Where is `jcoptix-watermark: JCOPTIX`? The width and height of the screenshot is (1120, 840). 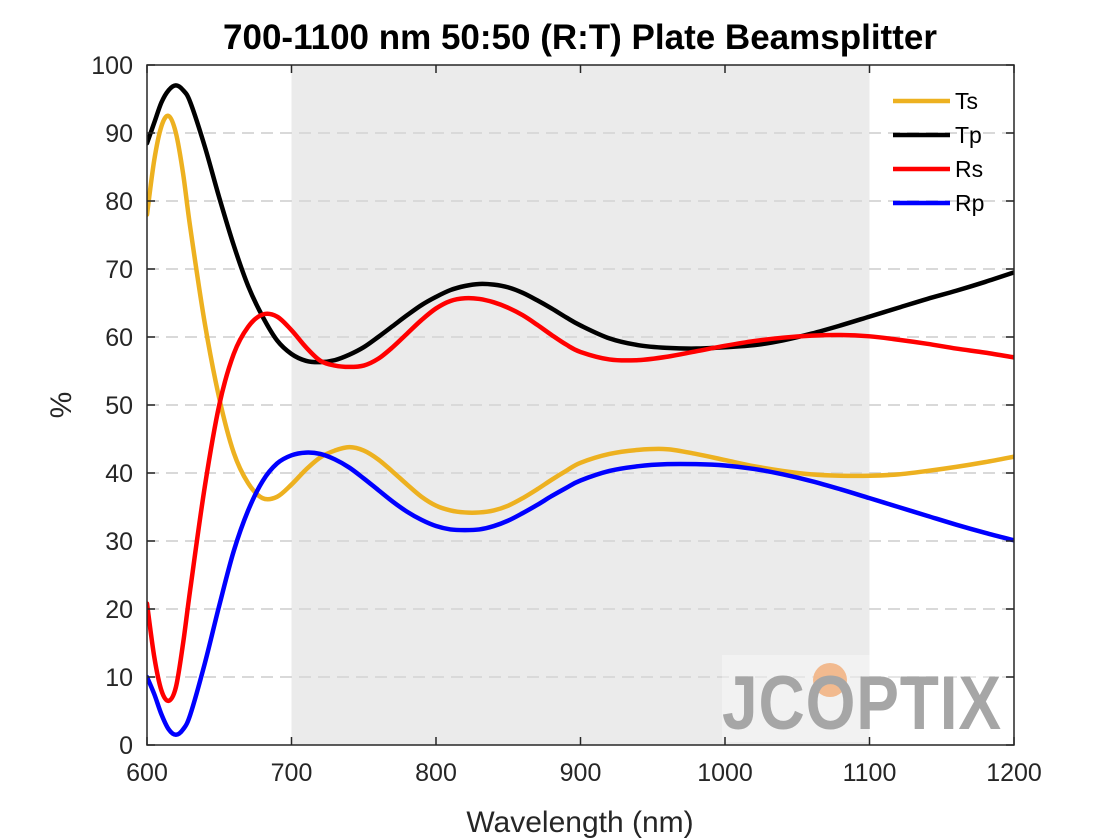 jcoptix-watermark: JCOPTIX is located at coordinates (864, 700).